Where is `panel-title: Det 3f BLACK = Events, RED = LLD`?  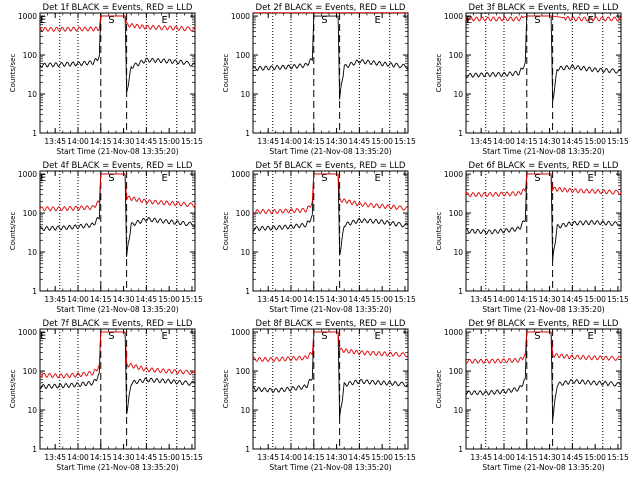 panel-title: Det 3f BLACK = Events, RED = LLD is located at coordinates (544, 8).